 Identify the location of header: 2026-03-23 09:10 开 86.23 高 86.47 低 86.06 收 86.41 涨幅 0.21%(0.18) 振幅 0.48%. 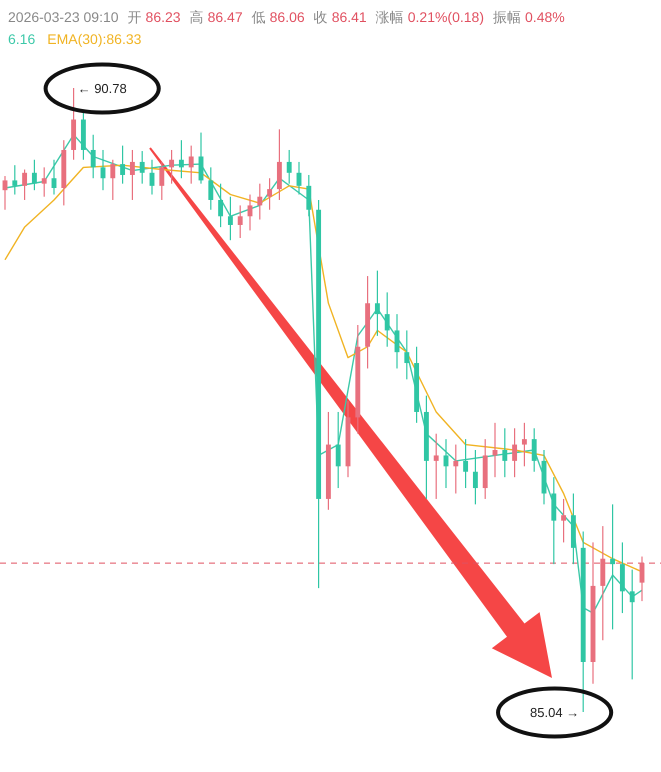
(286, 17).